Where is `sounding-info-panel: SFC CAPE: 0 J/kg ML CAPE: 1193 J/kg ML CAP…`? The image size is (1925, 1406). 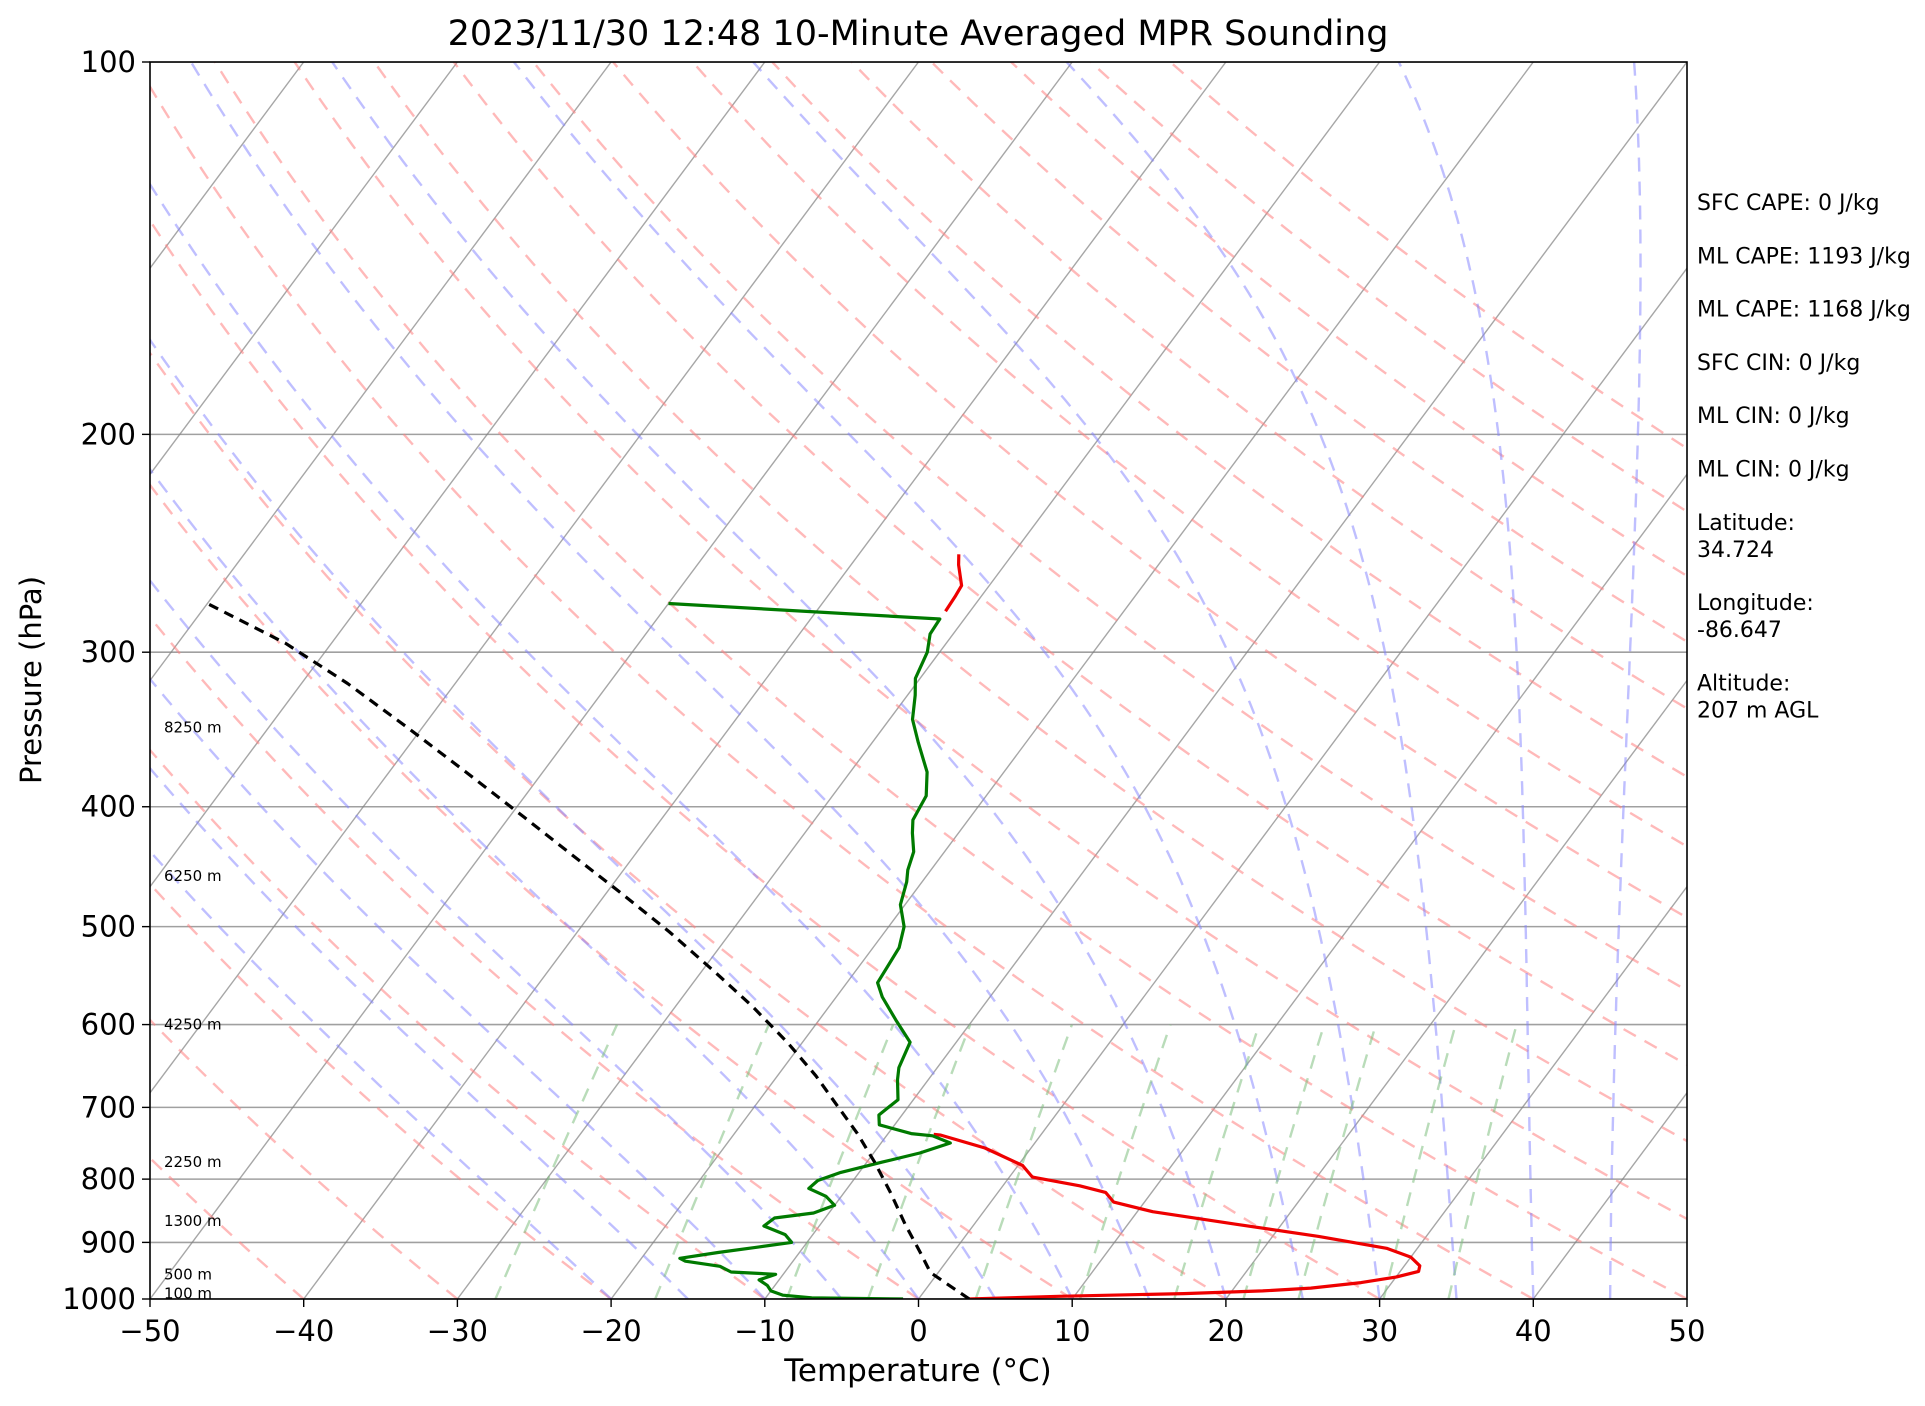 sounding-info-panel: SFC CAPE: 0 J/kg ML CAPE: 1193 J/kg ML CAP… is located at coordinates (1804, 457).